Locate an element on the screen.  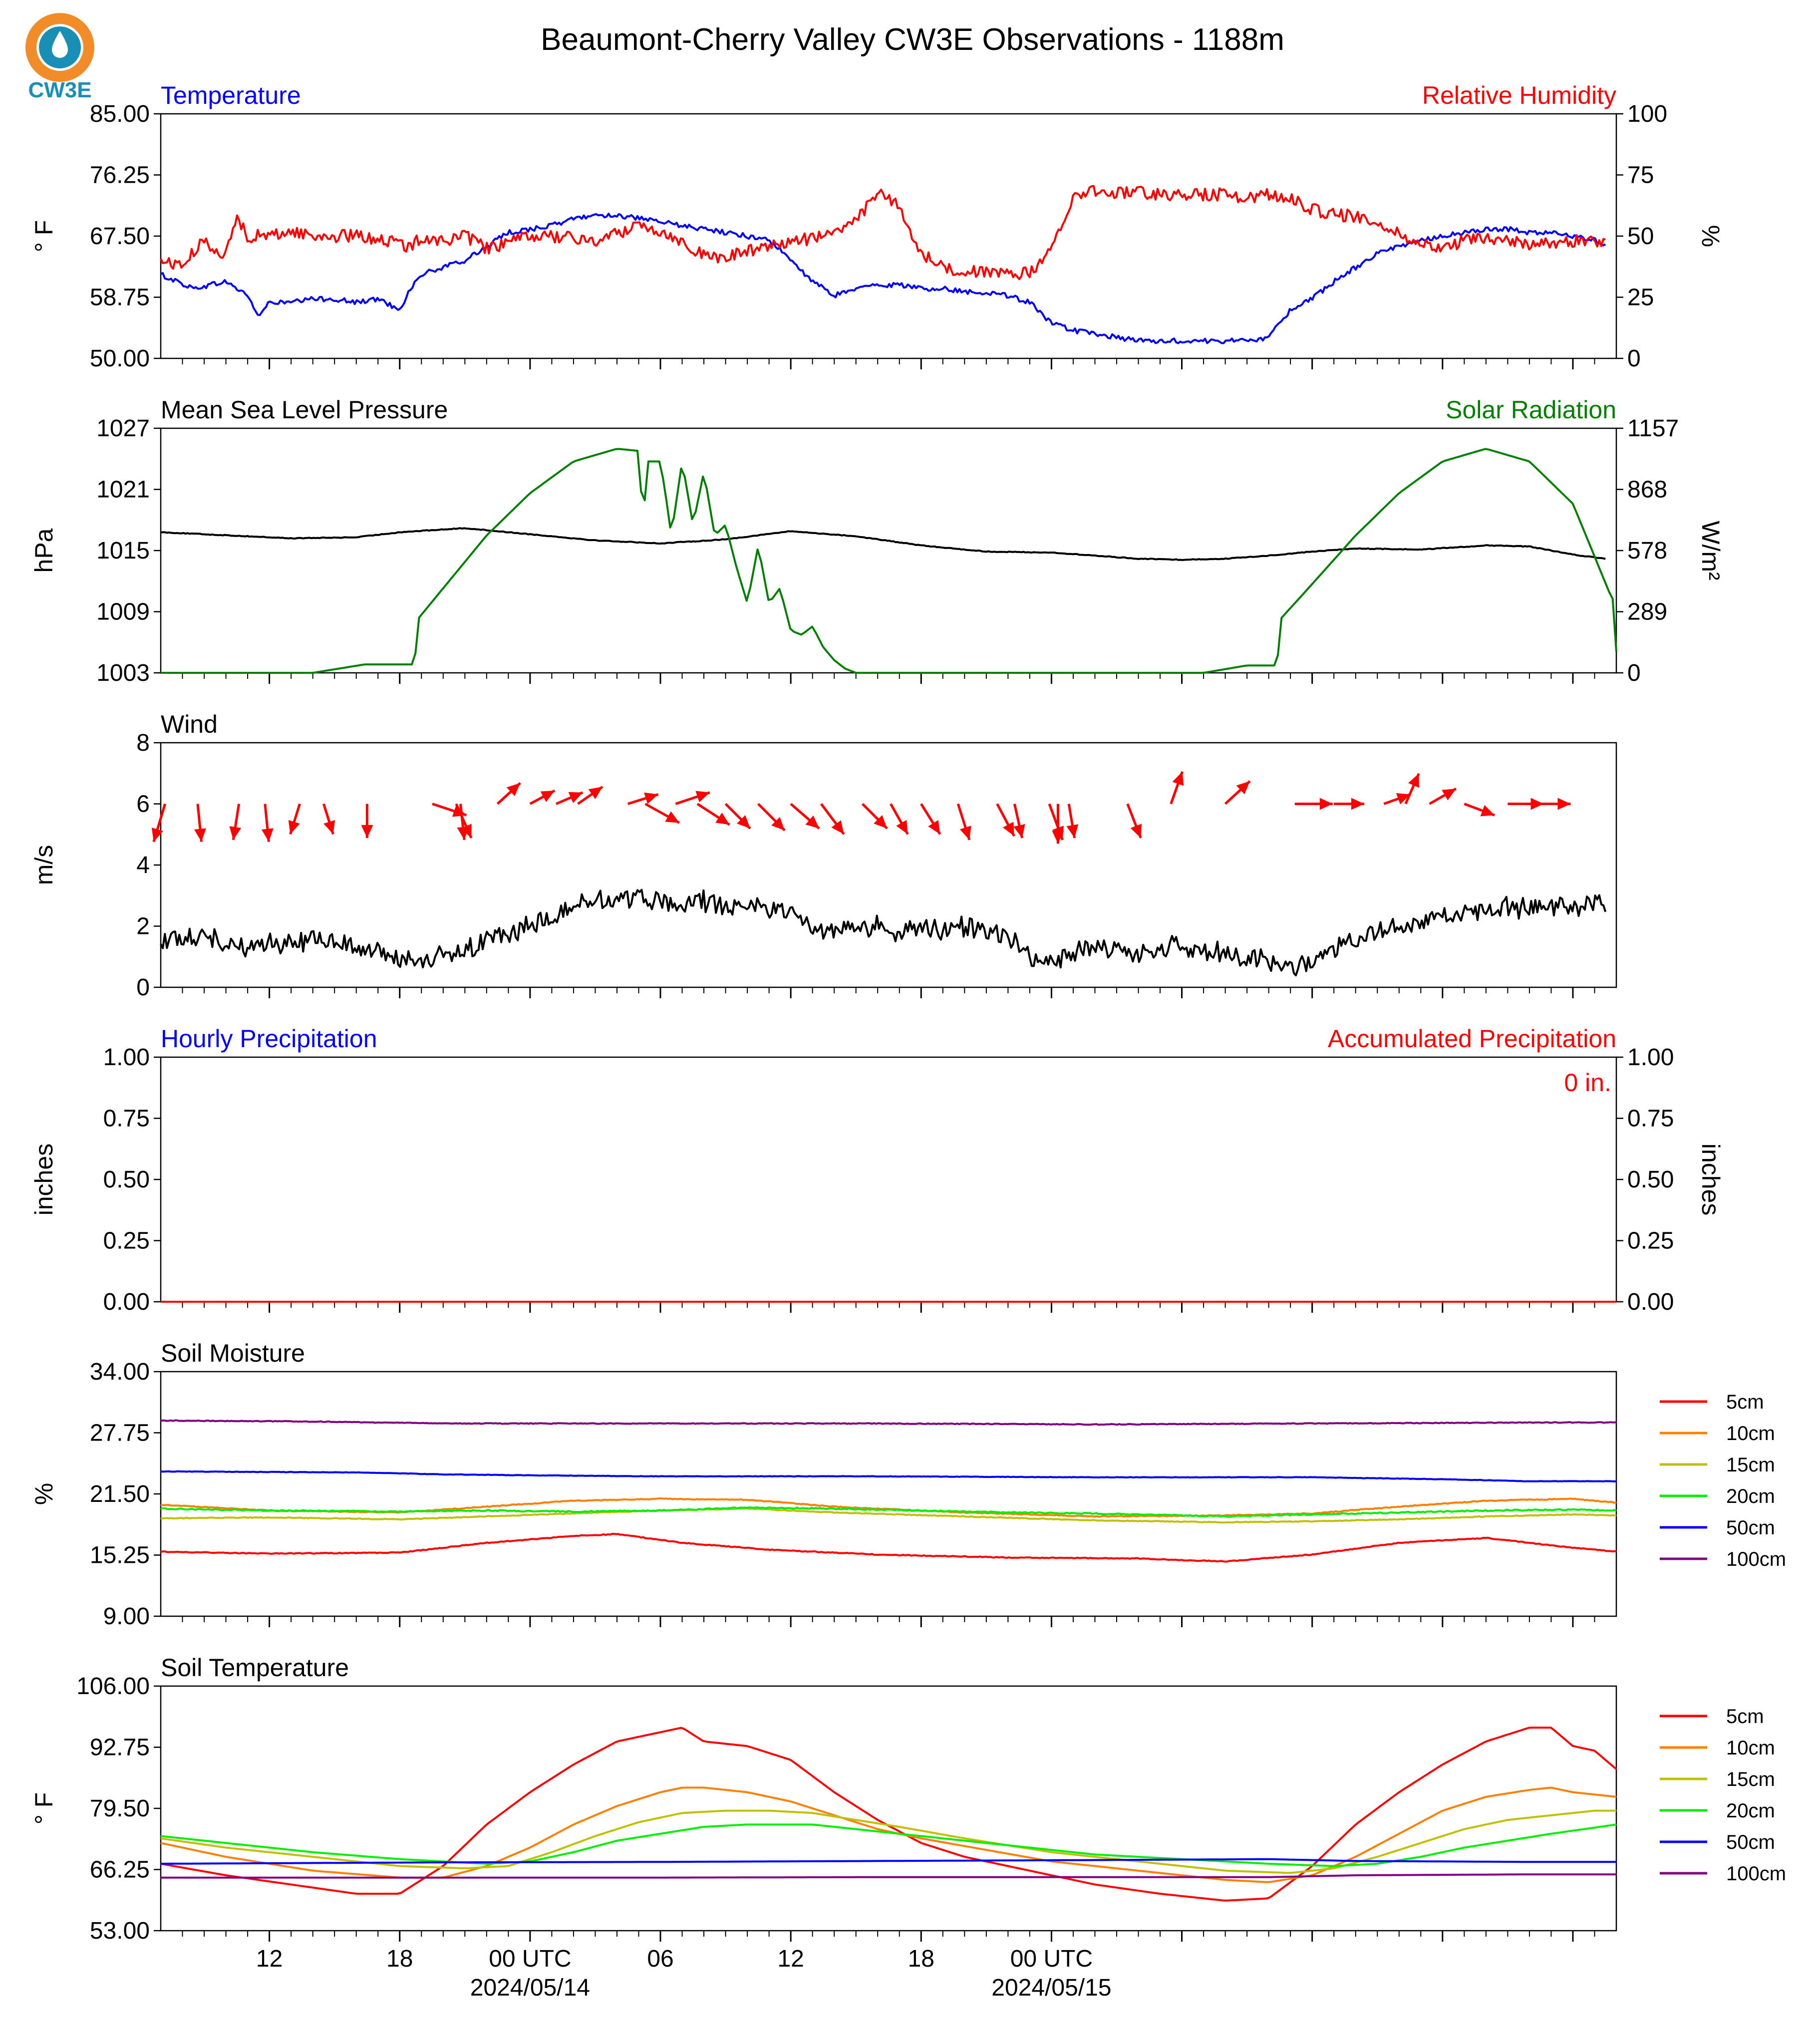
y-tick-label-left: 1027 is located at coordinates (123, 428).